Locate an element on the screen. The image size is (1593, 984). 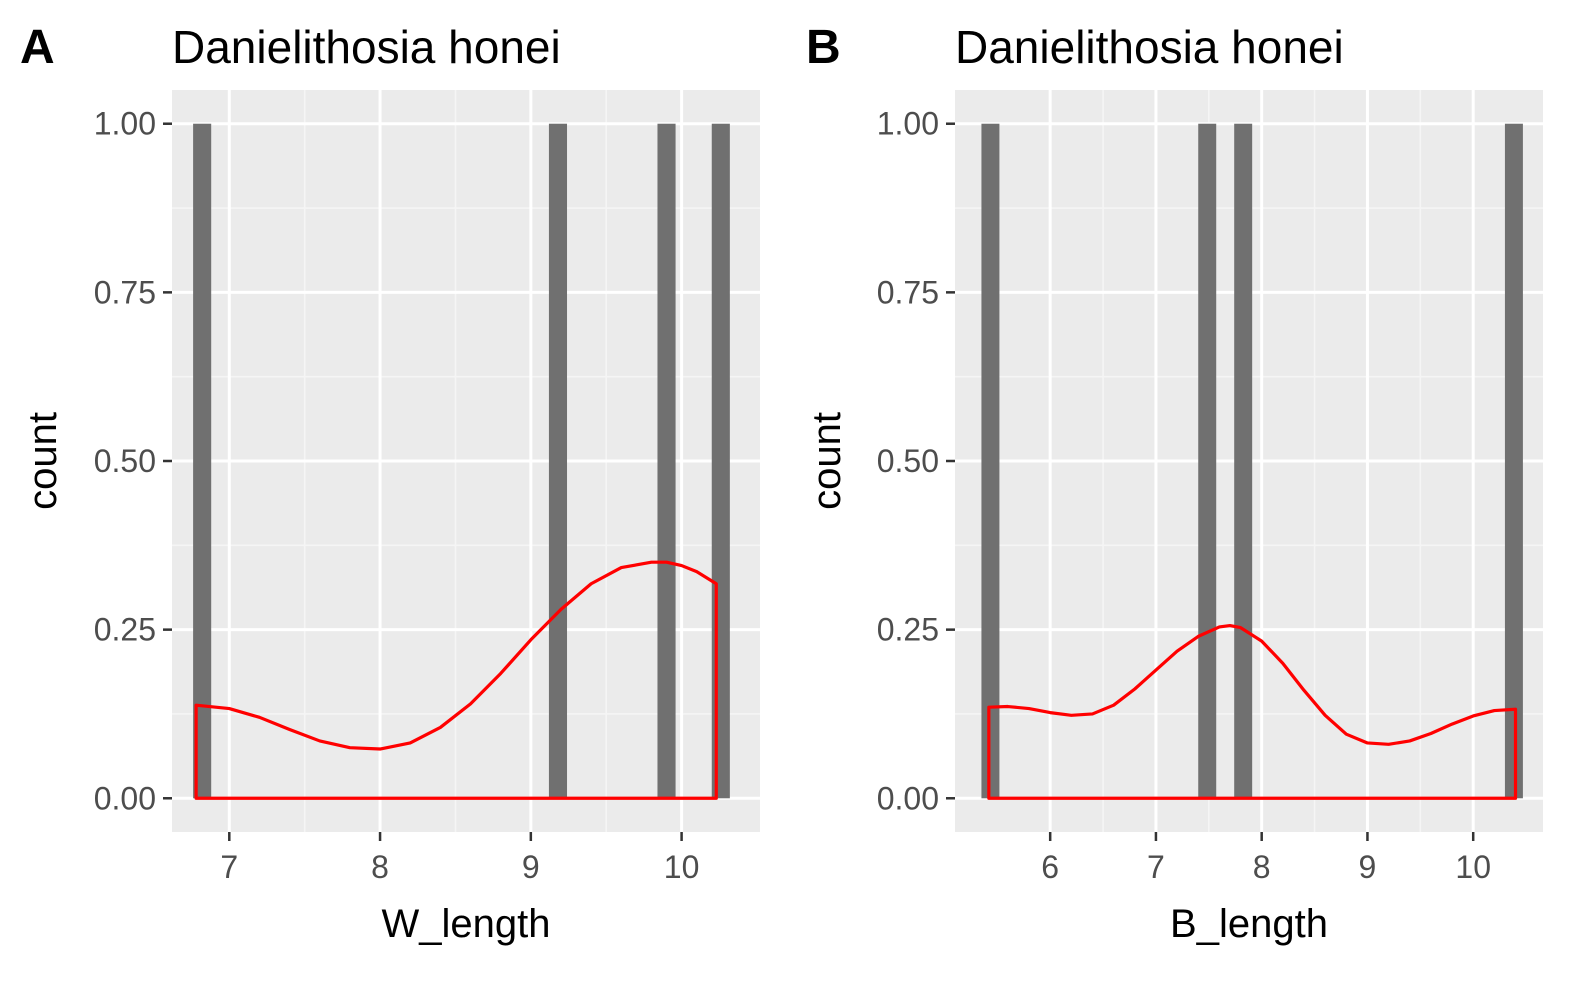
x-axis-ticks: 6 7 8 9 10 is located at coordinates (1266, 858).